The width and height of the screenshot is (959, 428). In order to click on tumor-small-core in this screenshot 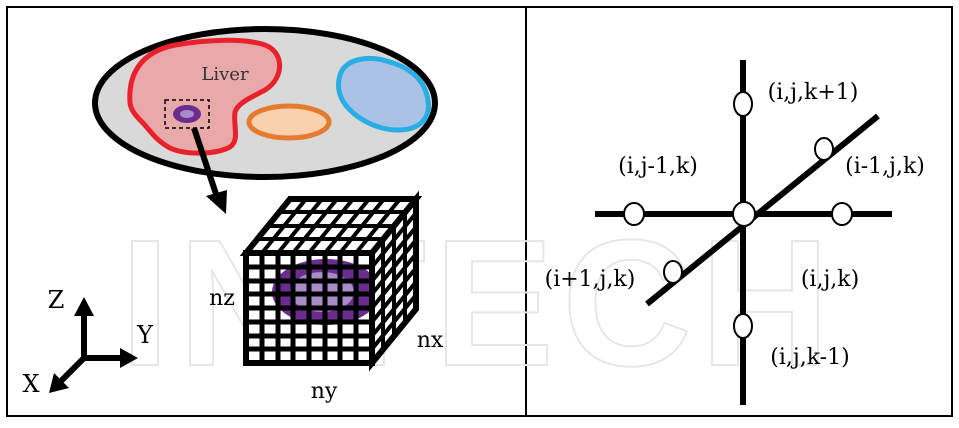, I will do `click(187, 114)`.